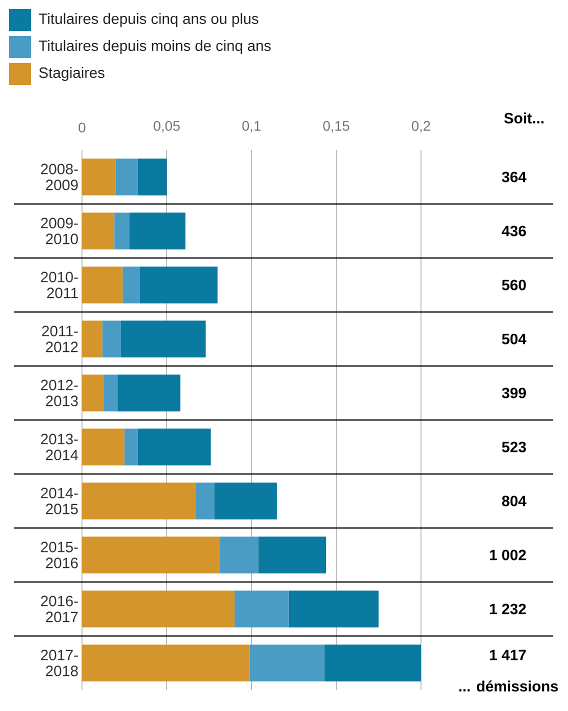 The width and height of the screenshot is (568, 711). I want to click on text: 523, so click(514, 447).